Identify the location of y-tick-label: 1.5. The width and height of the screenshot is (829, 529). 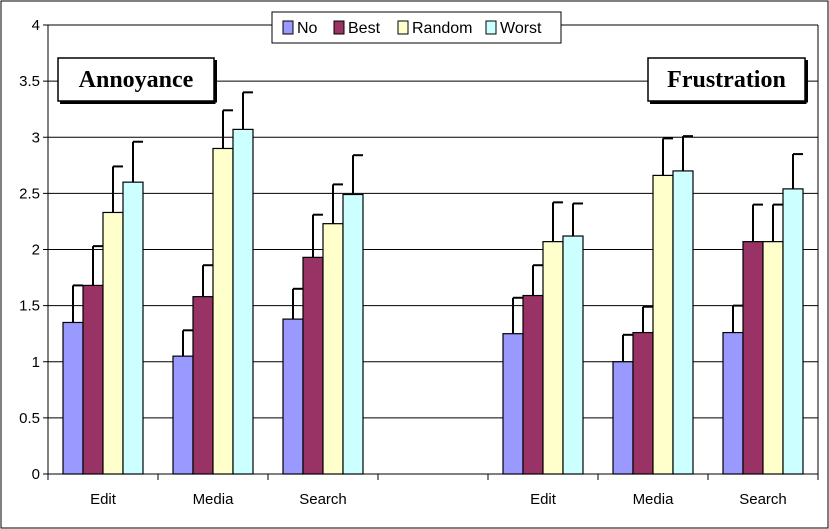
(29, 306).